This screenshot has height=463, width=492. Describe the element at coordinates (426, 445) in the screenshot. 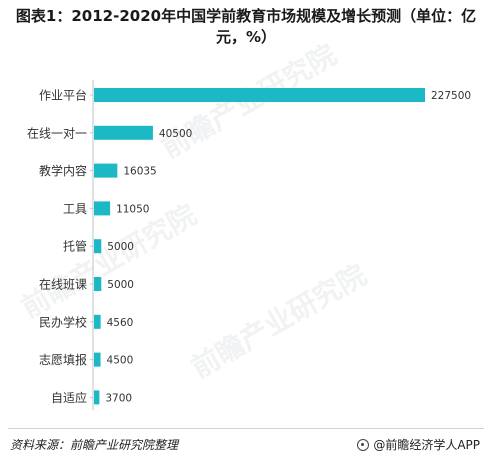

I see `credit-text: @前瞻经济学人APP` at that location.